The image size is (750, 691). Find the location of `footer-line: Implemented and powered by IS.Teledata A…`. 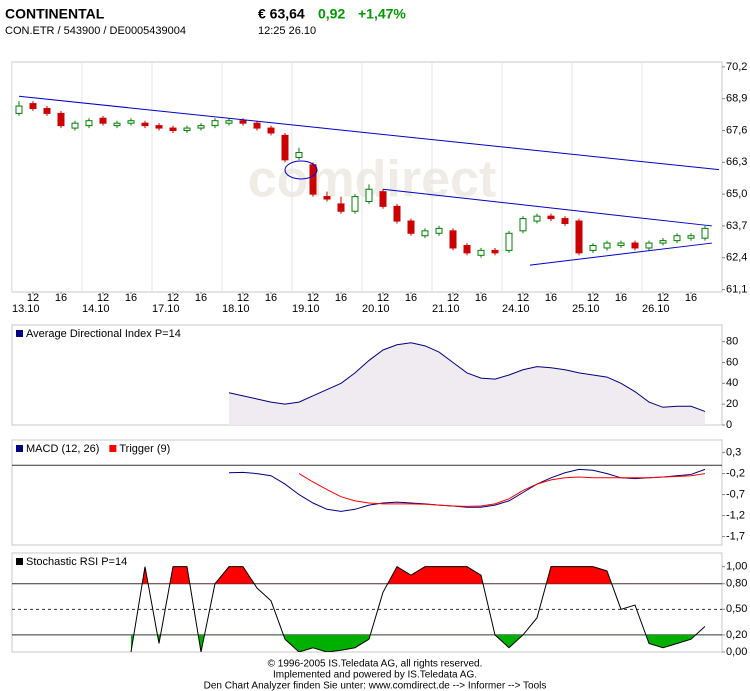

footer-line: Implemented and powered by IS.Teledata A… is located at coordinates (375, 675).